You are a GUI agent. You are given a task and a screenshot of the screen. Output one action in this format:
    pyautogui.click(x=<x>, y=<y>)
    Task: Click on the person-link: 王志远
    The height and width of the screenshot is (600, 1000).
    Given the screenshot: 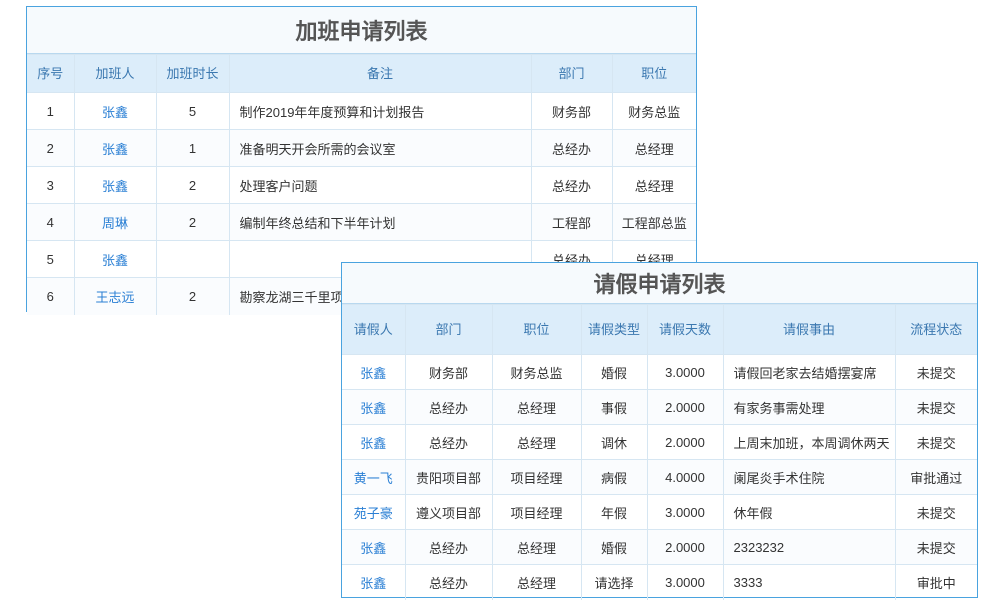 What is the action you would take?
    pyautogui.click(x=115, y=296)
    